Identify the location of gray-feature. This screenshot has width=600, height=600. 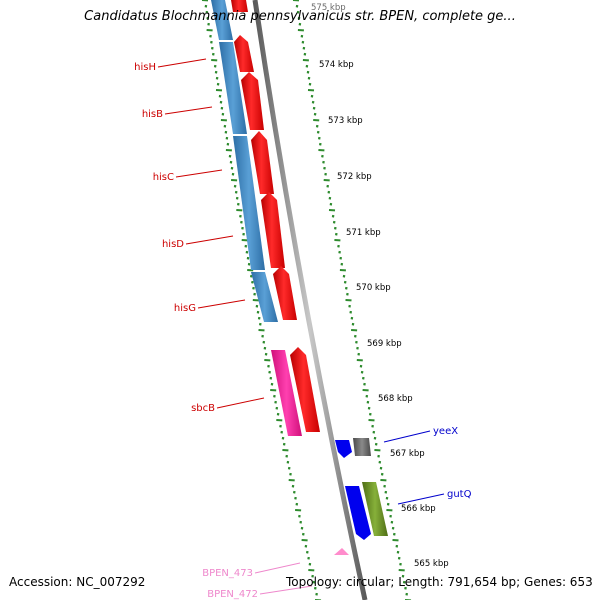
(362, 447).